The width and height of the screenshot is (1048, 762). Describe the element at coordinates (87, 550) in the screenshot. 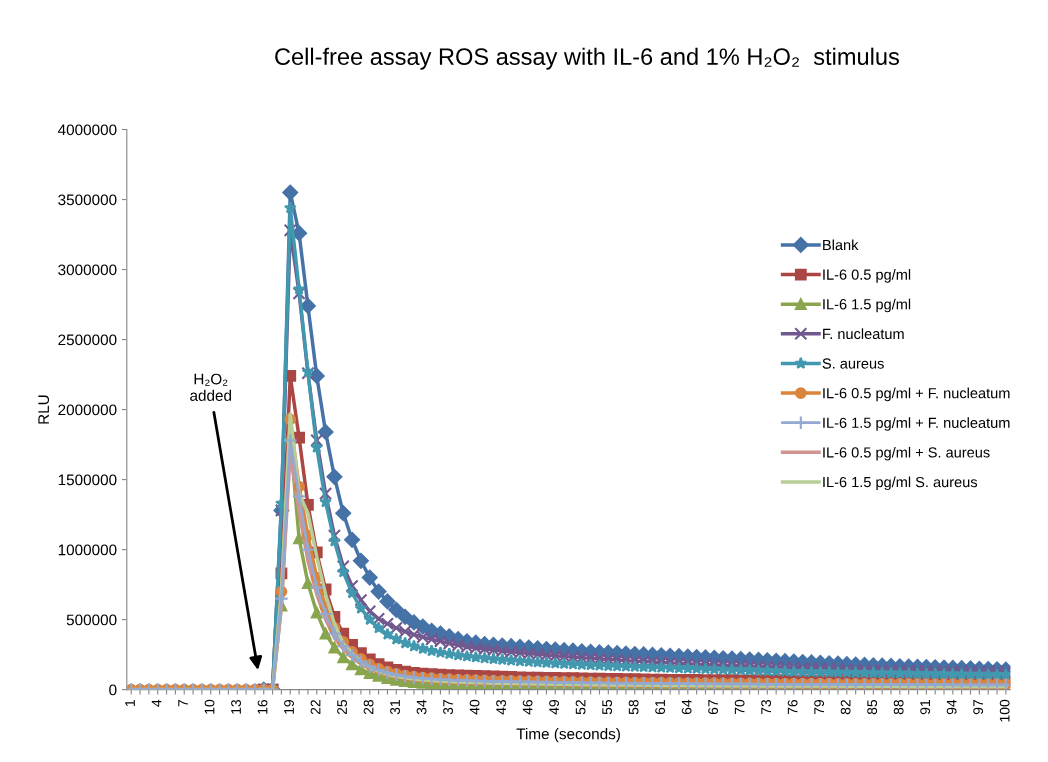

I see `y-tick-label: 1000000` at that location.